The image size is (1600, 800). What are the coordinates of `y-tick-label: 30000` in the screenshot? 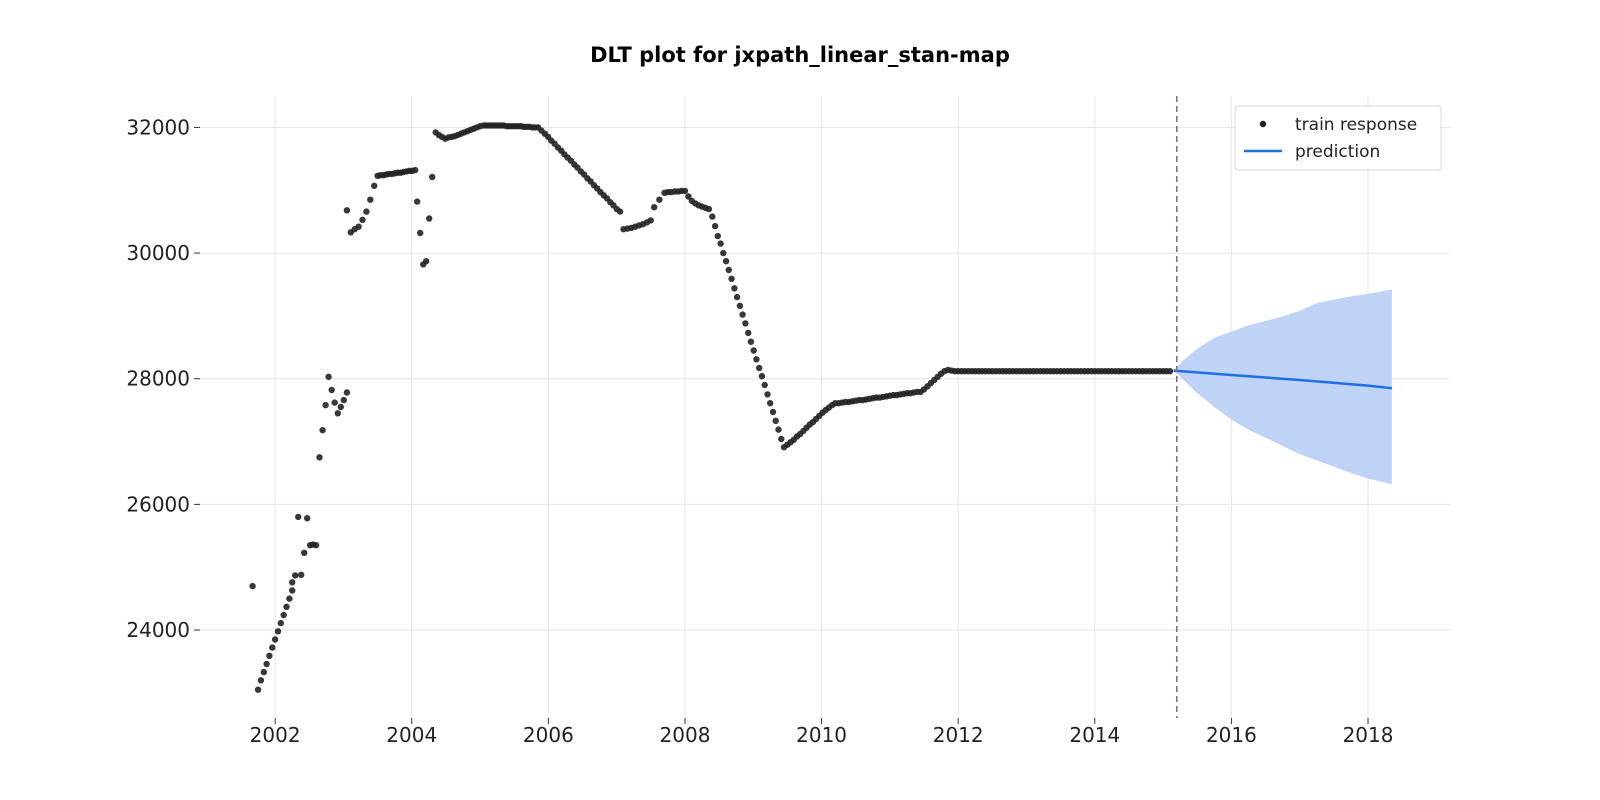 It's located at (158, 253).